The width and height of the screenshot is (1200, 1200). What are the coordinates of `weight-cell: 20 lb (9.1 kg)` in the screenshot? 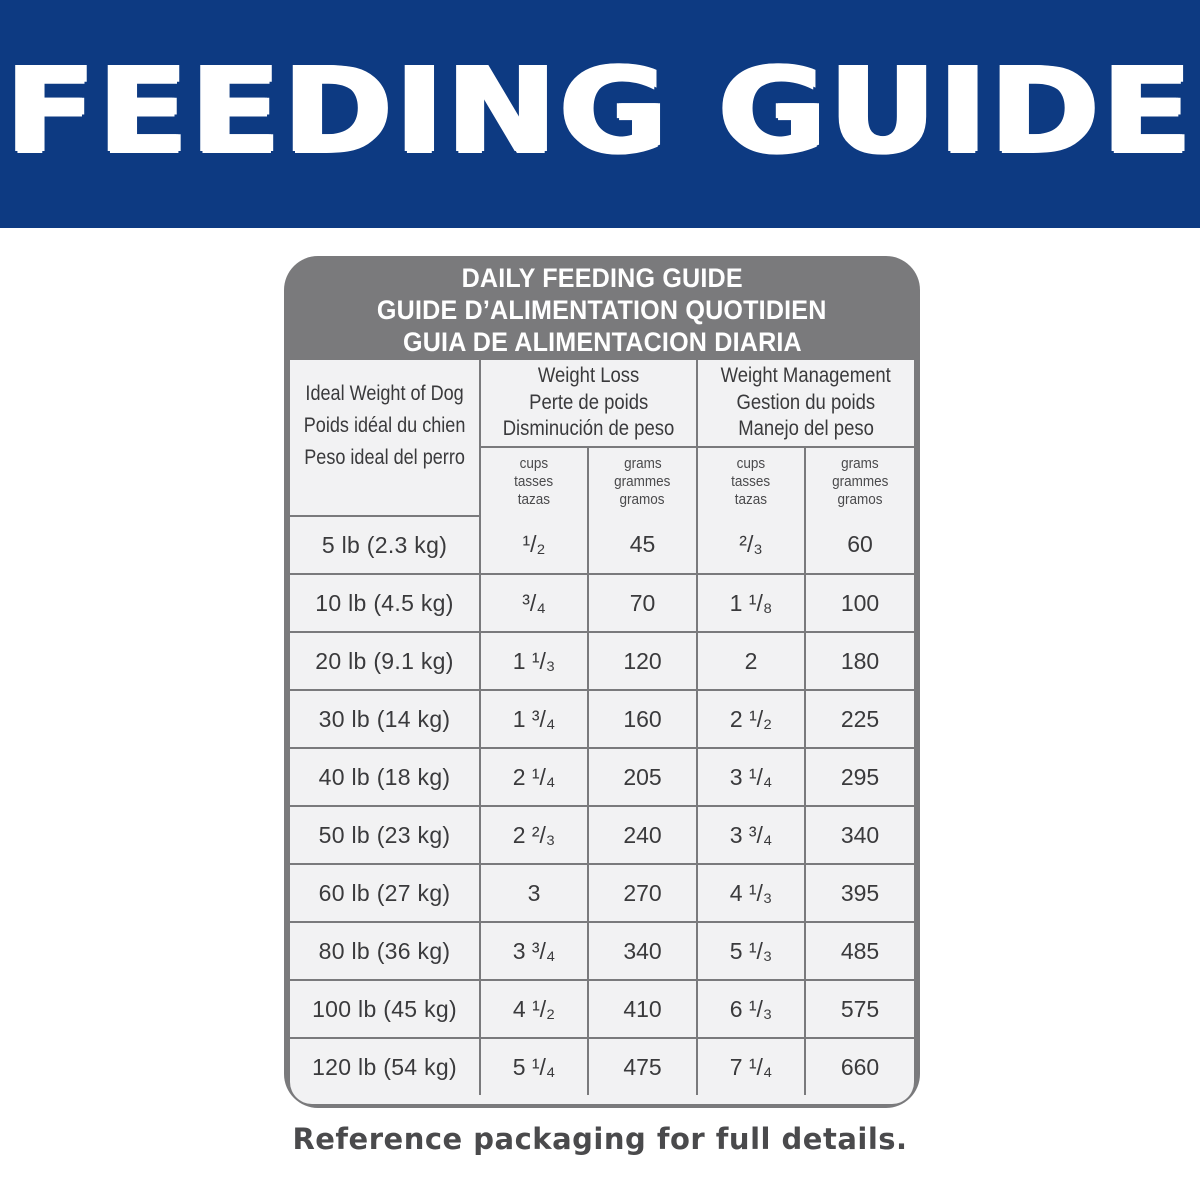 It's located at (385, 661).